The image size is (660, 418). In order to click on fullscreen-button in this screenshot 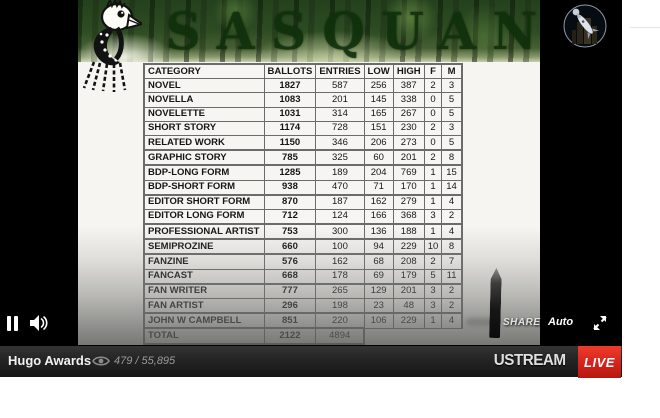, I will do `click(600, 323)`.